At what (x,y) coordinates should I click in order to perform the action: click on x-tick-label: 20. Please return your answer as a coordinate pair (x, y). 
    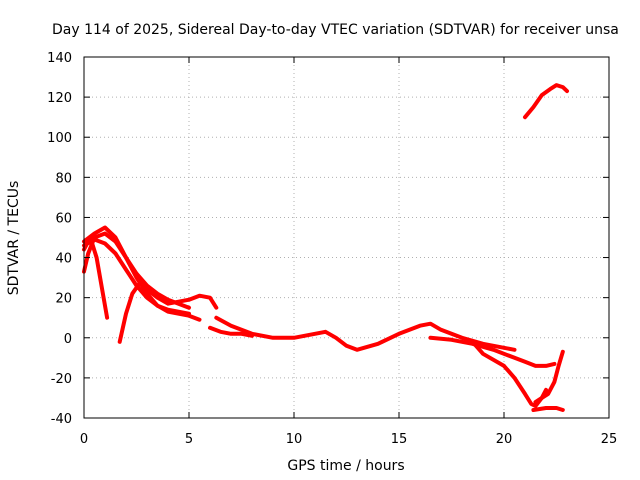
    Looking at the image, I should click on (504, 439).